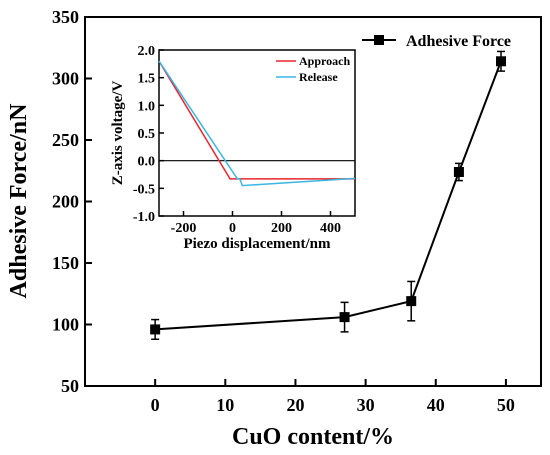 This screenshot has height=455, width=550. Describe the element at coordinates (324, 61) in the screenshot. I see `inset-legend-label-approach: Approach` at that location.